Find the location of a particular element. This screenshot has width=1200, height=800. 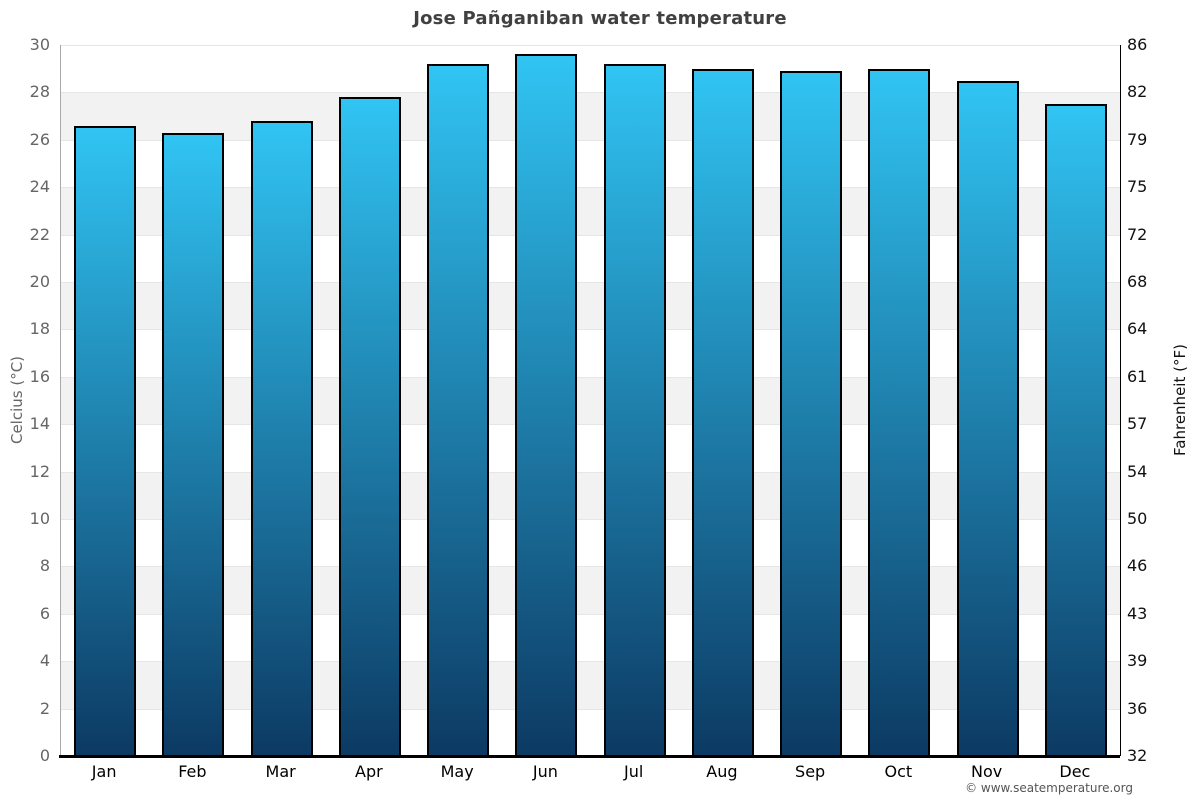

fahrenheit-tick-label: 54 is located at coordinates (1137, 471).